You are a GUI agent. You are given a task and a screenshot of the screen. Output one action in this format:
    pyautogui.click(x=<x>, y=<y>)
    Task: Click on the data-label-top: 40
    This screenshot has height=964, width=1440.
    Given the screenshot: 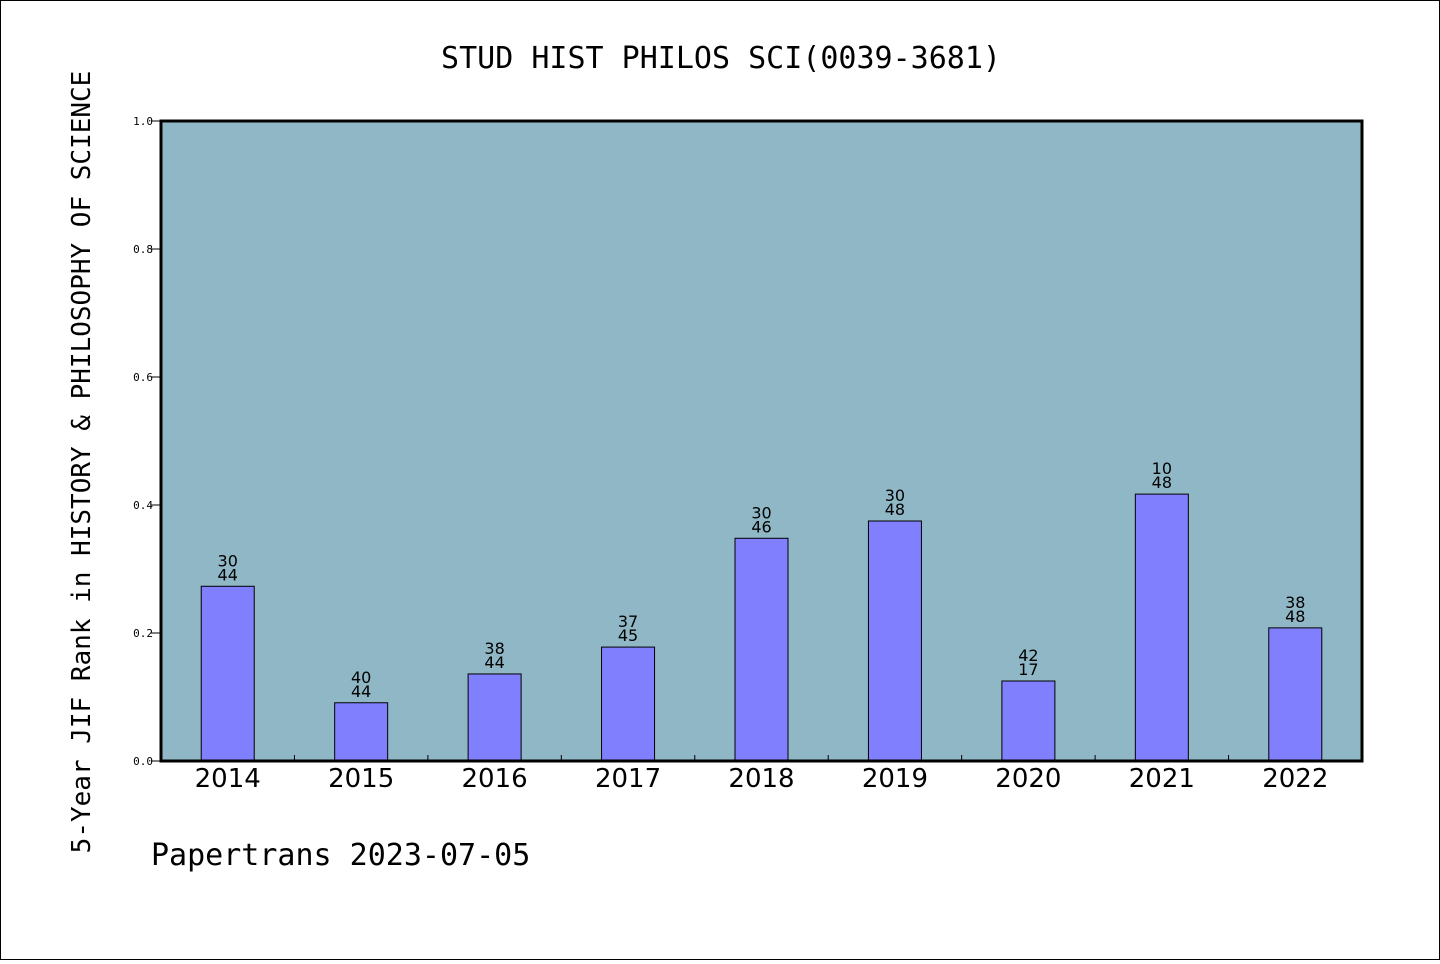 What is the action you would take?
    pyautogui.click(x=361, y=677)
    